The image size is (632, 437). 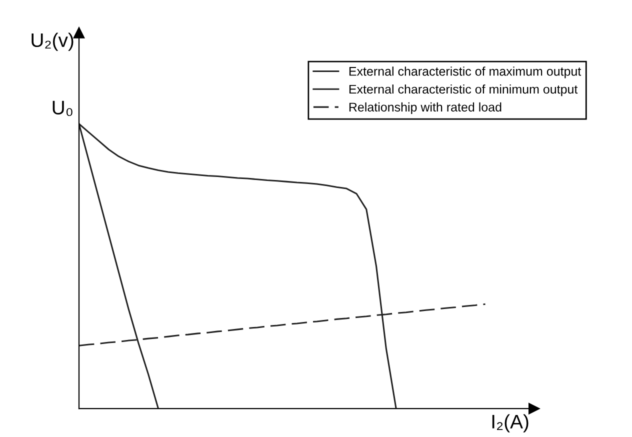 What do you see at coordinates (510, 423) in the screenshot?
I see `x-axis-title: I₂(A)` at bounding box center [510, 423].